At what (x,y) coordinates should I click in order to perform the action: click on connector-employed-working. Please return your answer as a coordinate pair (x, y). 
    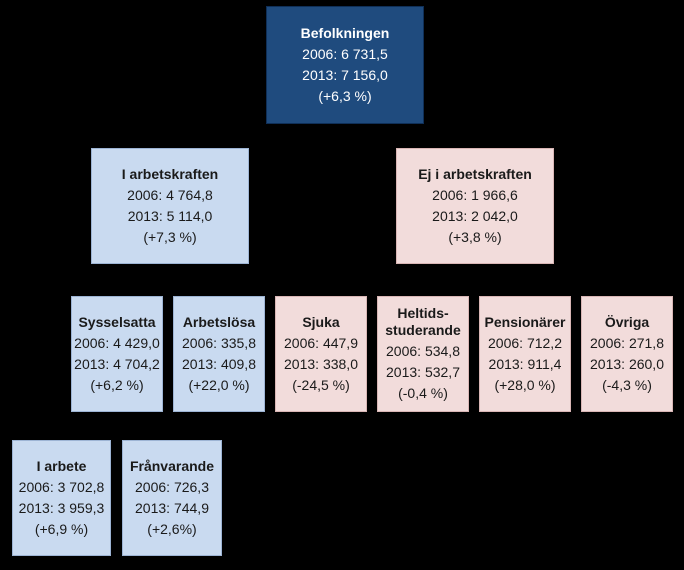
    Looking at the image, I should click on (89, 426).